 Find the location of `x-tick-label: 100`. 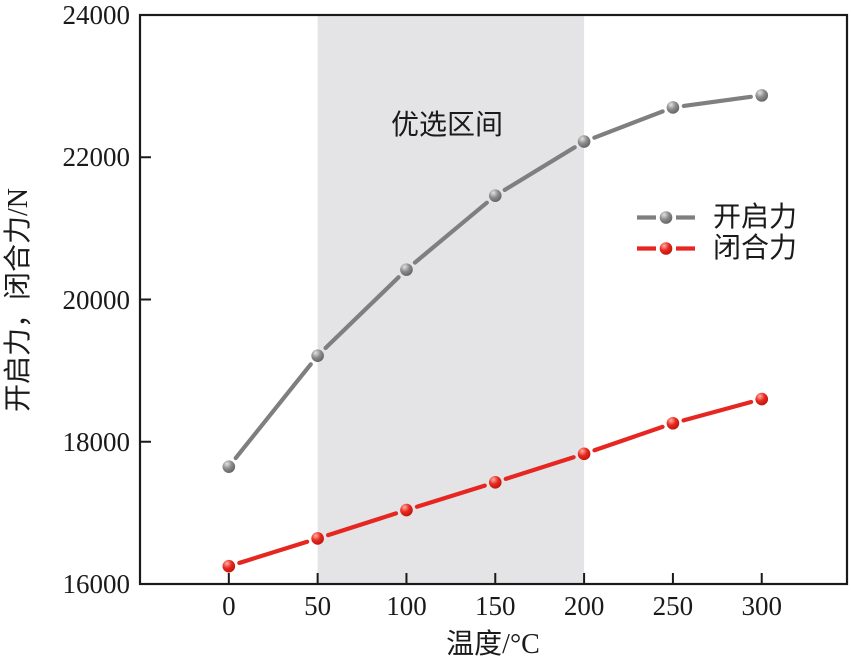

x-tick-label: 100 is located at coordinates (406, 606).